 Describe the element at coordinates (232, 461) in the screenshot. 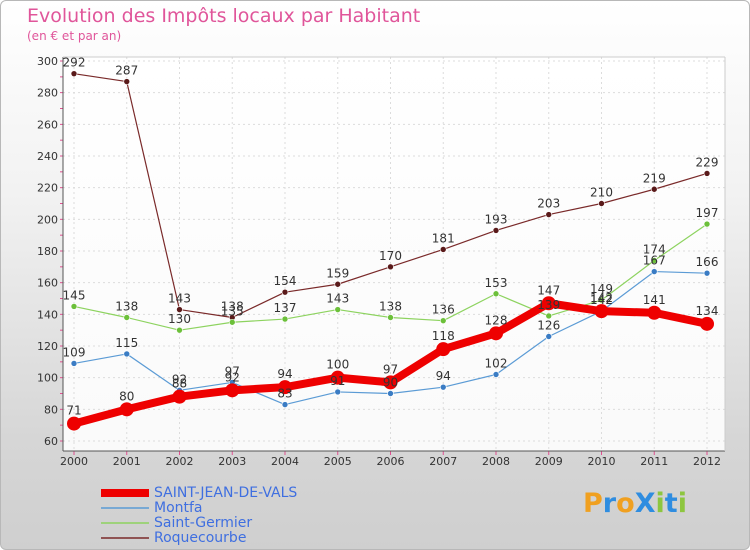

I see `x-tick-label: 2003` at that location.